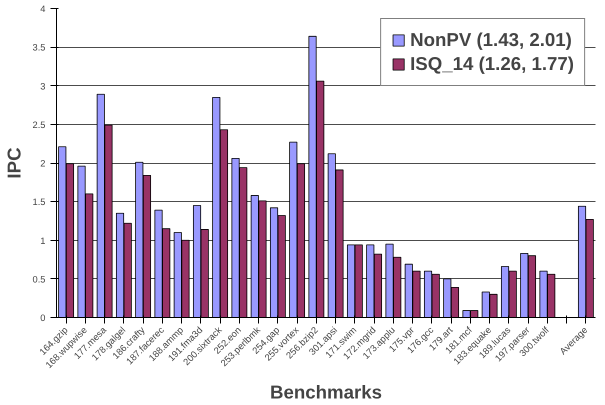 The image size is (605, 405). What do you see at coordinates (14, 163) in the screenshot?
I see `y-axis-title: IPC` at bounding box center [14, 163].